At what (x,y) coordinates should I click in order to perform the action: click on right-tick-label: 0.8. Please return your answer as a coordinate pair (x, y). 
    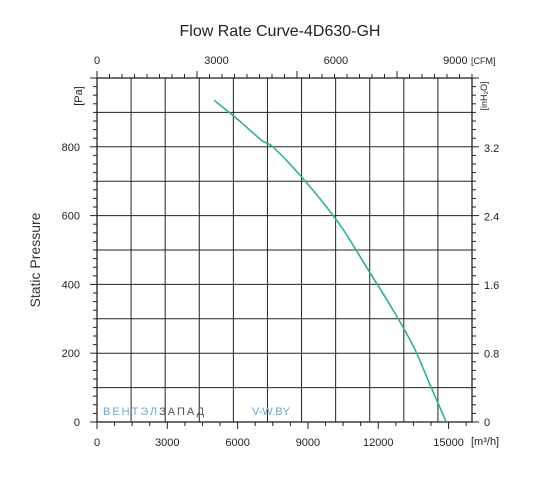
    Looking at the image, I should click on (491, 354).